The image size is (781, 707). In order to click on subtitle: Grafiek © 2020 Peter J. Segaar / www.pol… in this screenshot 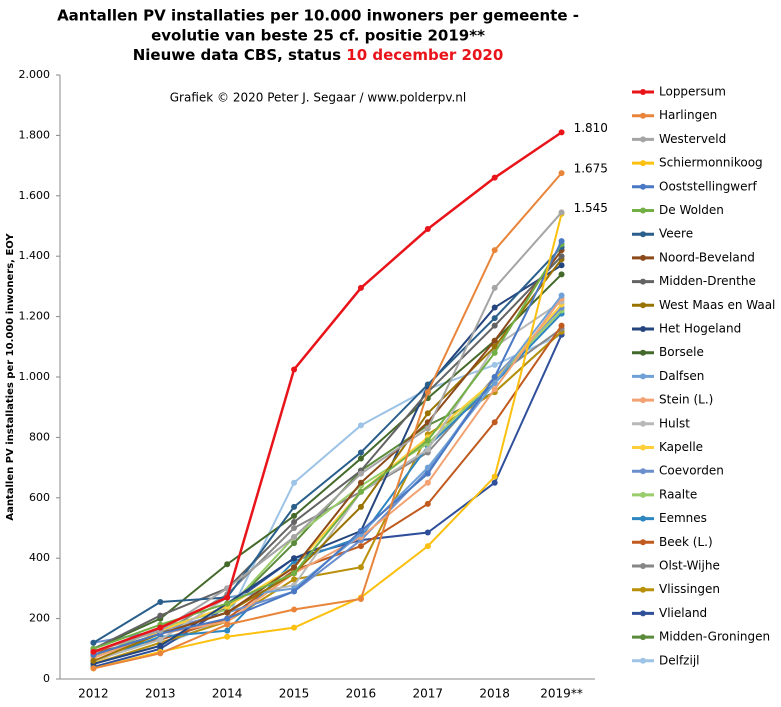, I will do `click(318, 98)`.